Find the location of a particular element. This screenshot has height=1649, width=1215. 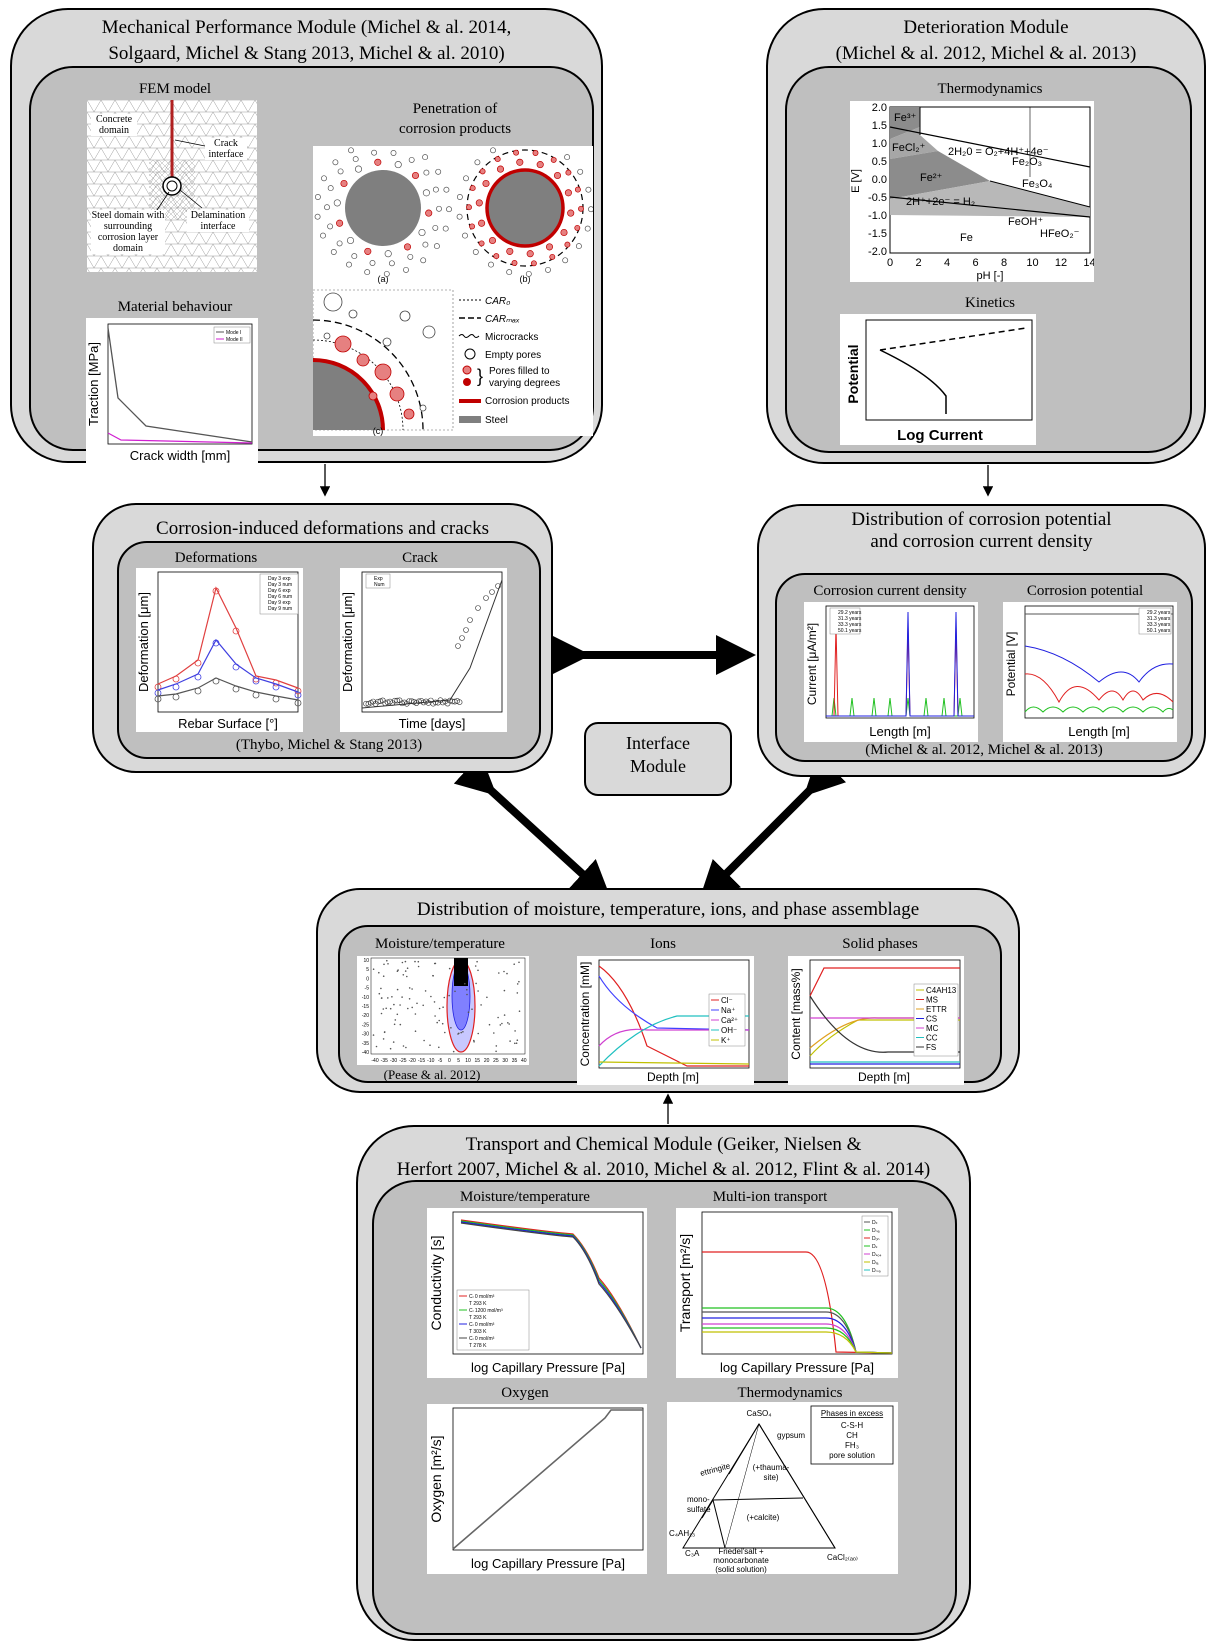

cp-title: Corrosion potential is located at coordinates (1085, 591).